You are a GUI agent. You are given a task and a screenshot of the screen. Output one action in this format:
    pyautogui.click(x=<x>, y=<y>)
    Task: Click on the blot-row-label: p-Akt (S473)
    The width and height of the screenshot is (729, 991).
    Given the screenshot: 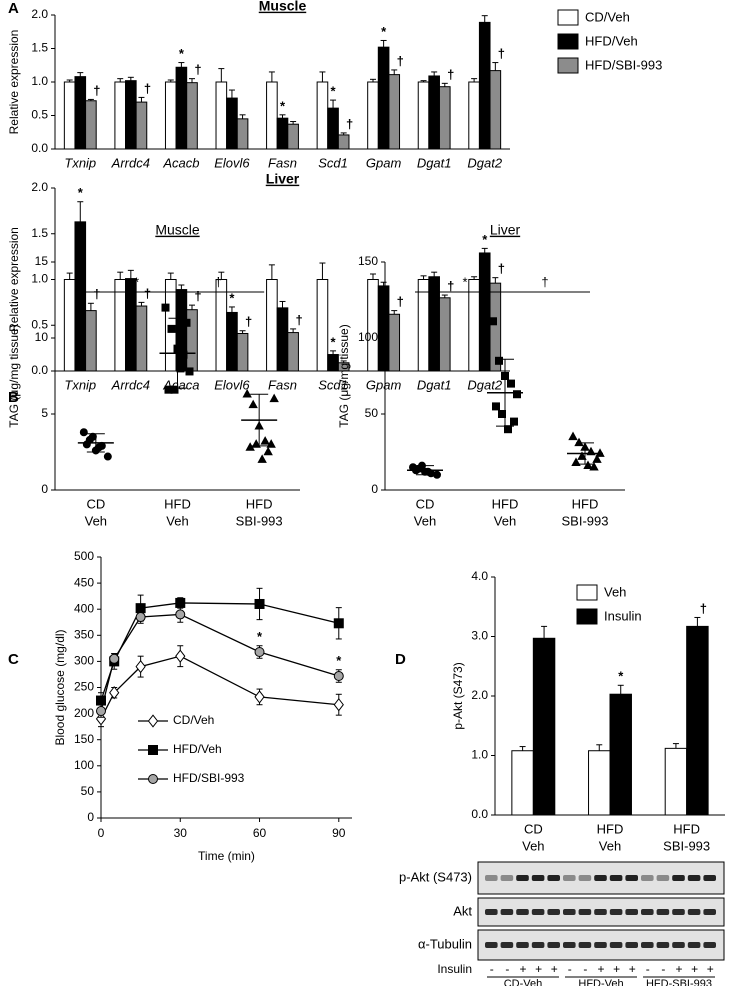 What is the action you would take?
    pyautogui.click(x=435, y=876)
    